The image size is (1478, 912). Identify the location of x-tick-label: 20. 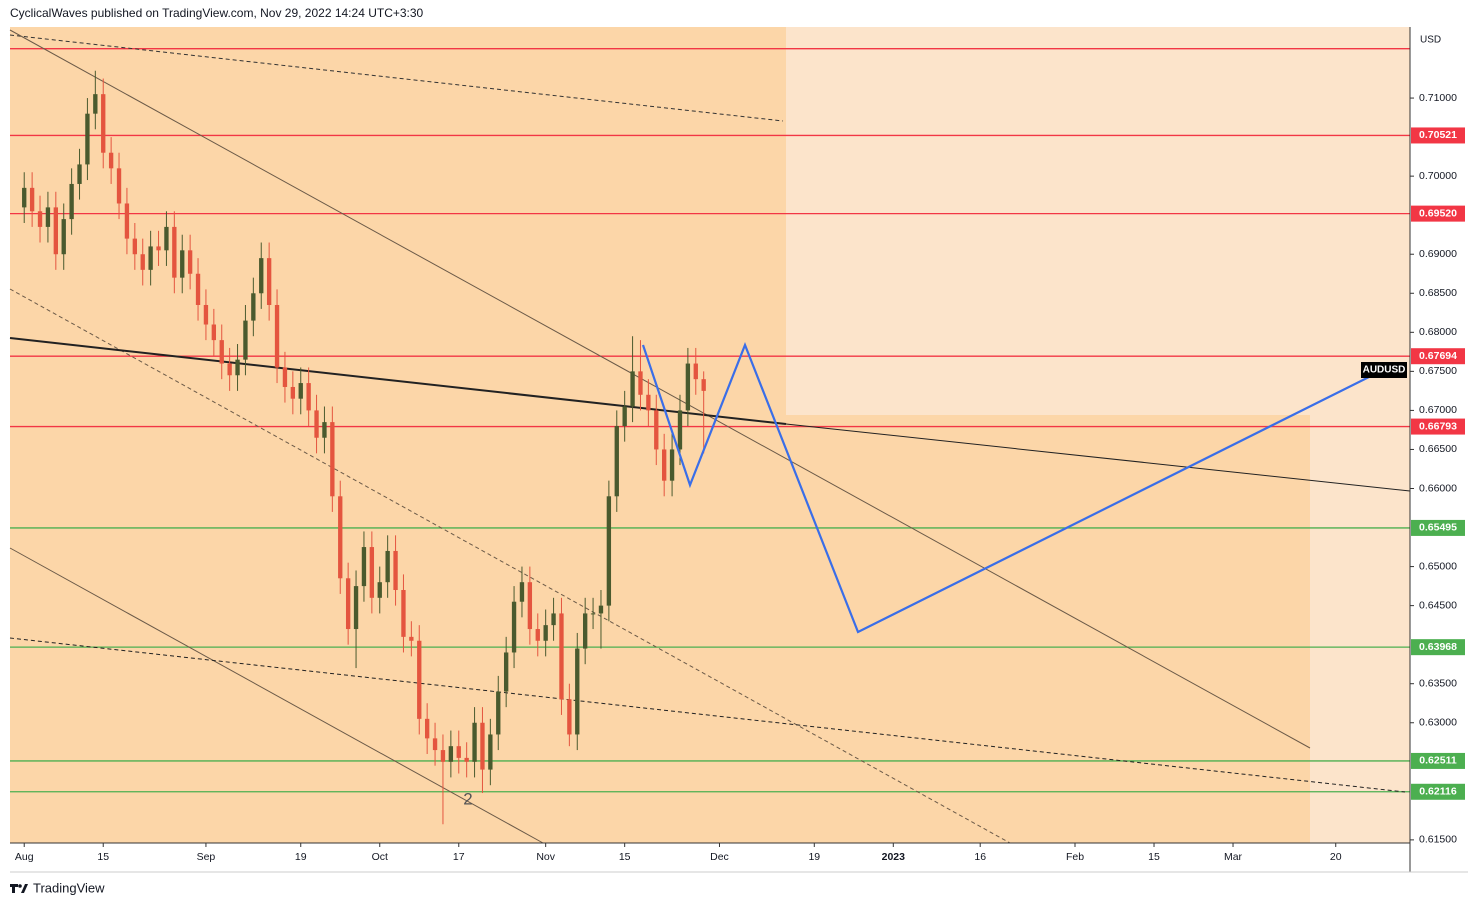
(1336, 857).